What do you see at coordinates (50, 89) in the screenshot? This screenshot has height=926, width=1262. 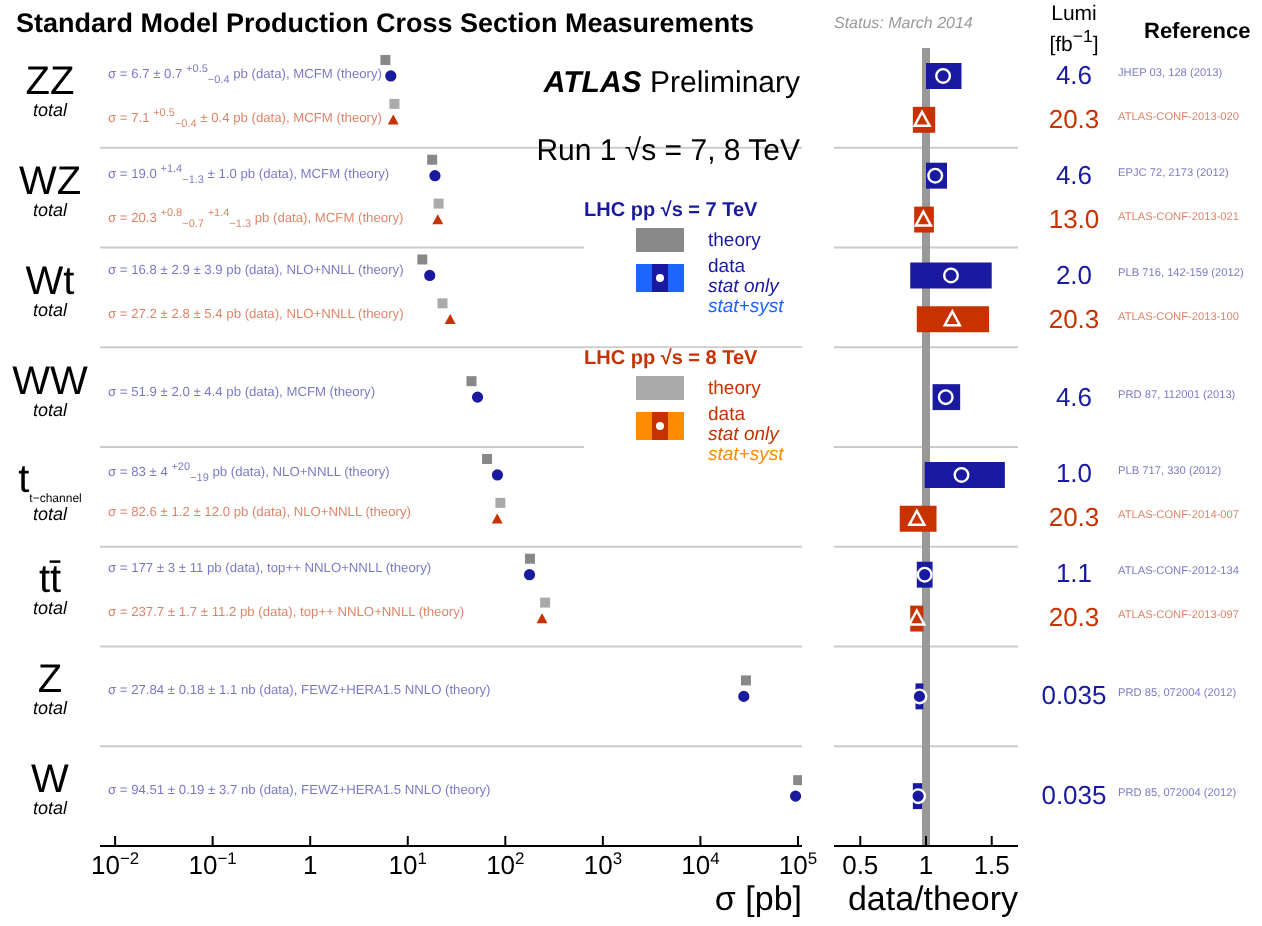 I see `y-tick-label: ZZ total` at bounding box center [50, 89].